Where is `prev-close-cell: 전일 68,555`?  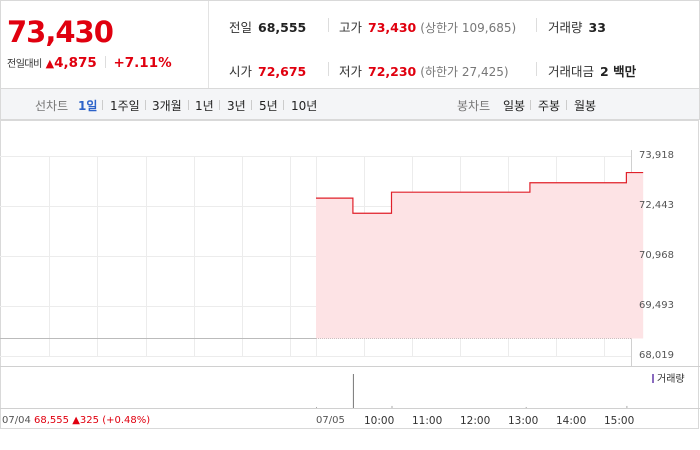
prev-close-cell: 전일 68,555 is located at coordinates (267, 26).